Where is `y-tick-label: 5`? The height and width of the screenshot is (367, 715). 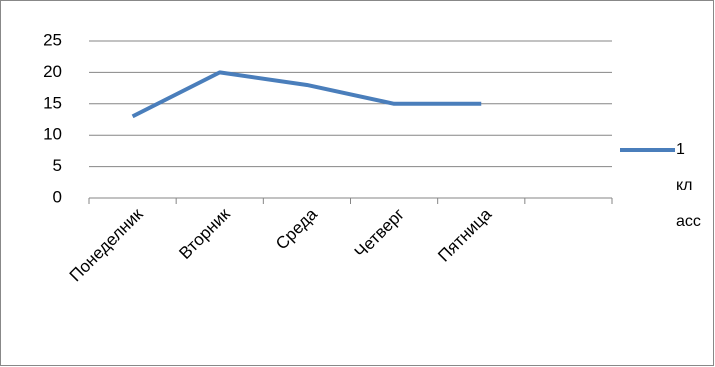
y-tick-label: 5 is located at coordinates (57, 165).